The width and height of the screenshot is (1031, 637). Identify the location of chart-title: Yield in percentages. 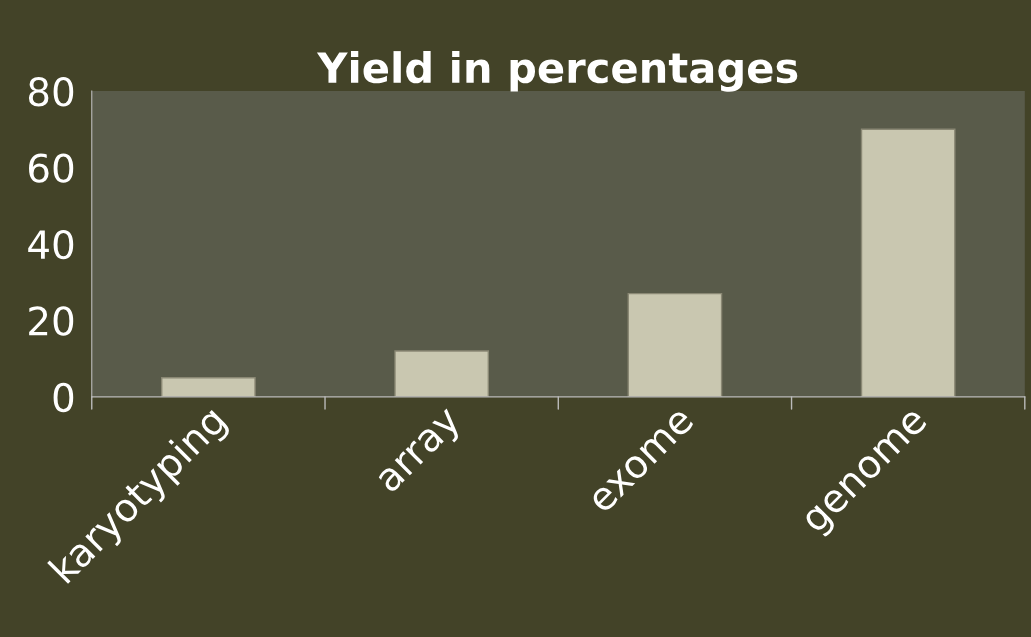
(557, 71).